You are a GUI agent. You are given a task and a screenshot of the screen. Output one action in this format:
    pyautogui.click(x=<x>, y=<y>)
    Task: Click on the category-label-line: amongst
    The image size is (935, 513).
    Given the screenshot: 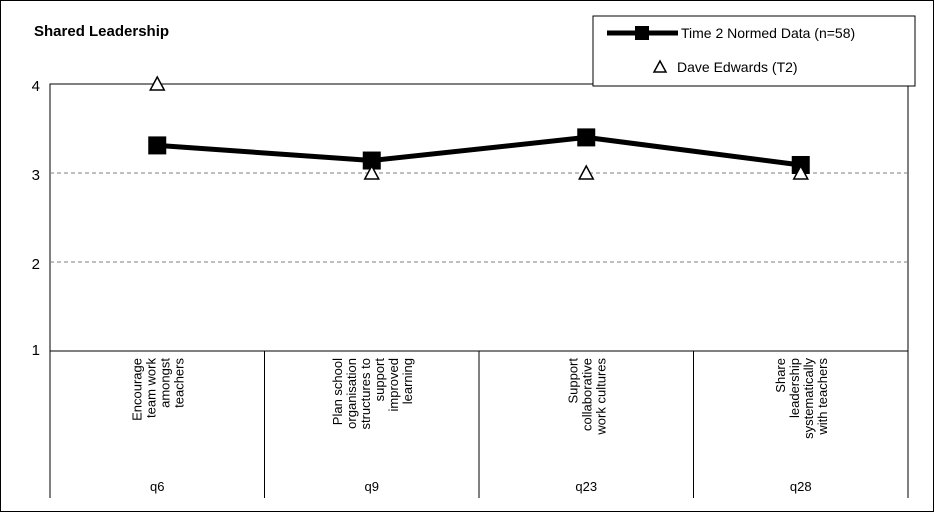 What is the action you would take?
    pyautogui.click(x=164, y=383)
    